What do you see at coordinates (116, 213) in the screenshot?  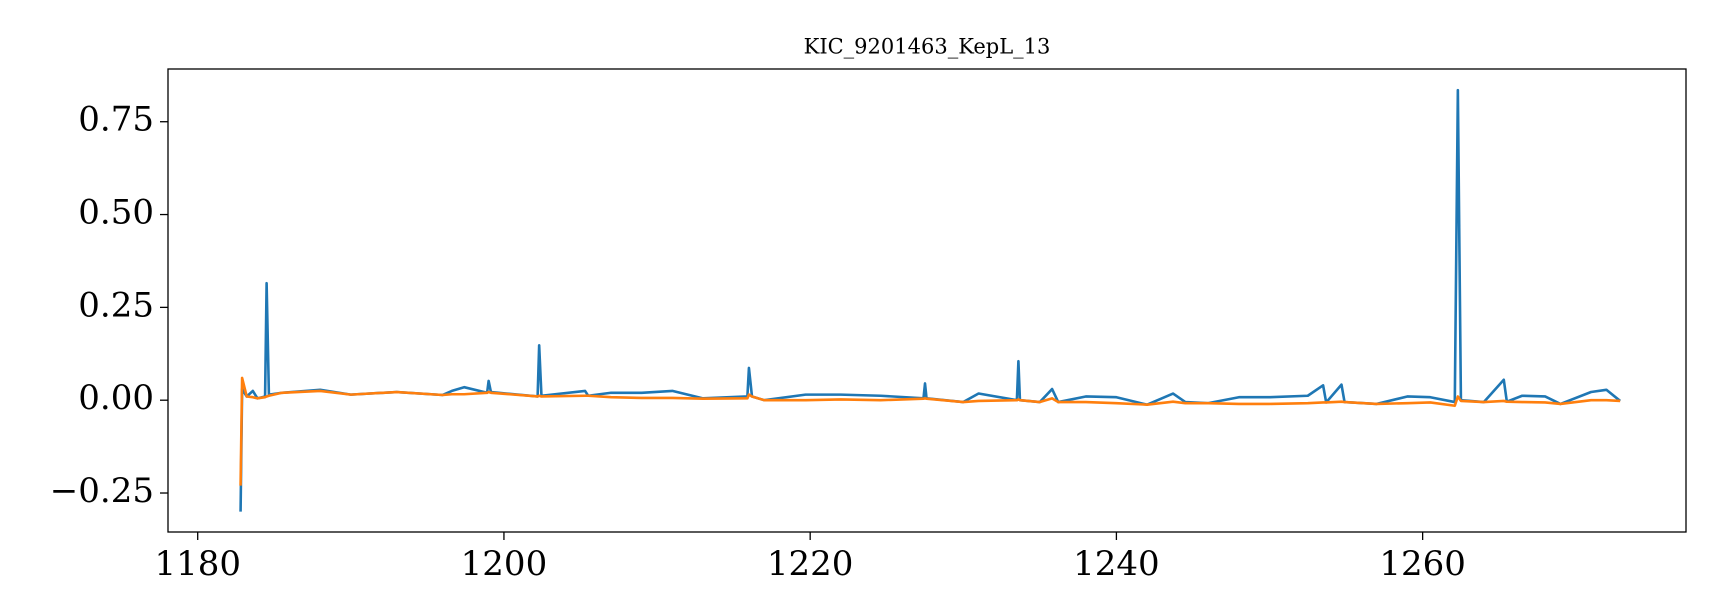 I see `y-tick-label: 0.50` at bounding box center [116, 213].